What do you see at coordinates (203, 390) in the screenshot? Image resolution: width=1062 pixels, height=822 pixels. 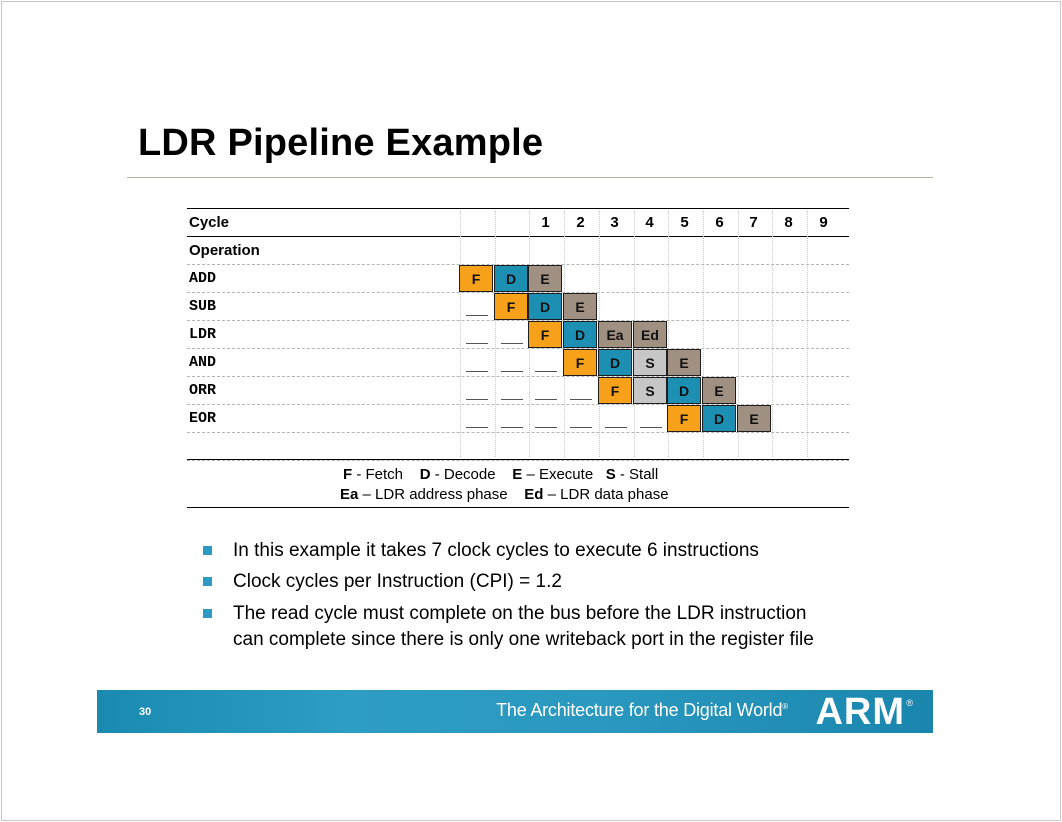 I see `operation-orr: ORR` at bounding box center [203, 390].